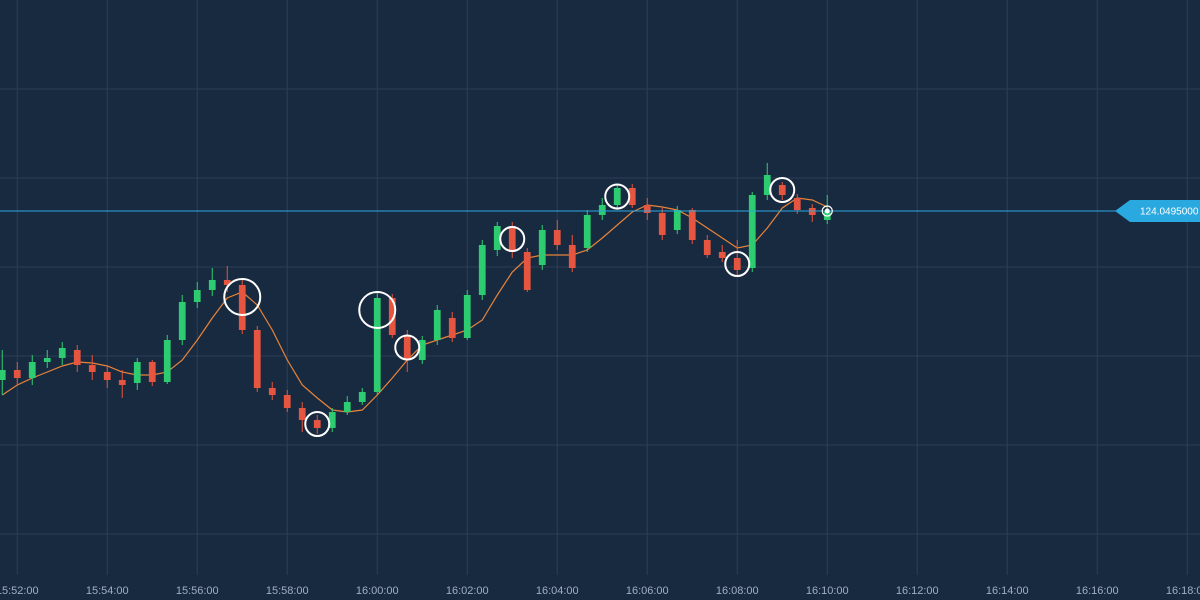 Image resolution: width=1200 pixels, height=600 pixels. I want to click on x-tick-label: 16:12:00, so click(917, 591).